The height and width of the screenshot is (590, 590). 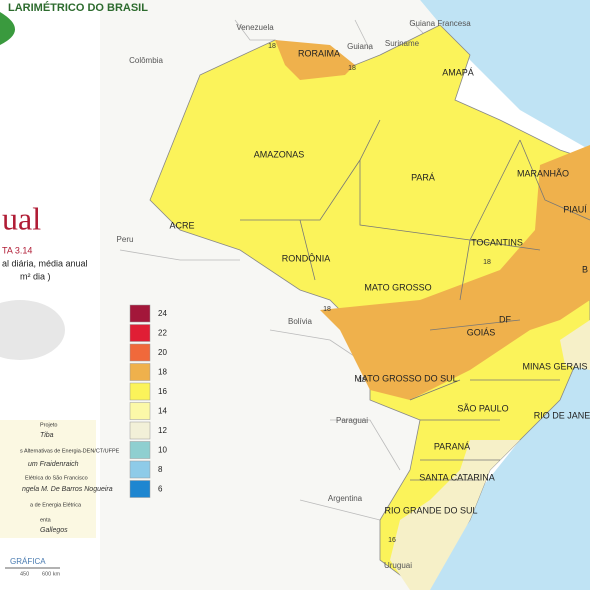 What do you see at coordinates (46, 520) in the screenshot?
I see `credit-text: enta` at bounding box center [46, 520].